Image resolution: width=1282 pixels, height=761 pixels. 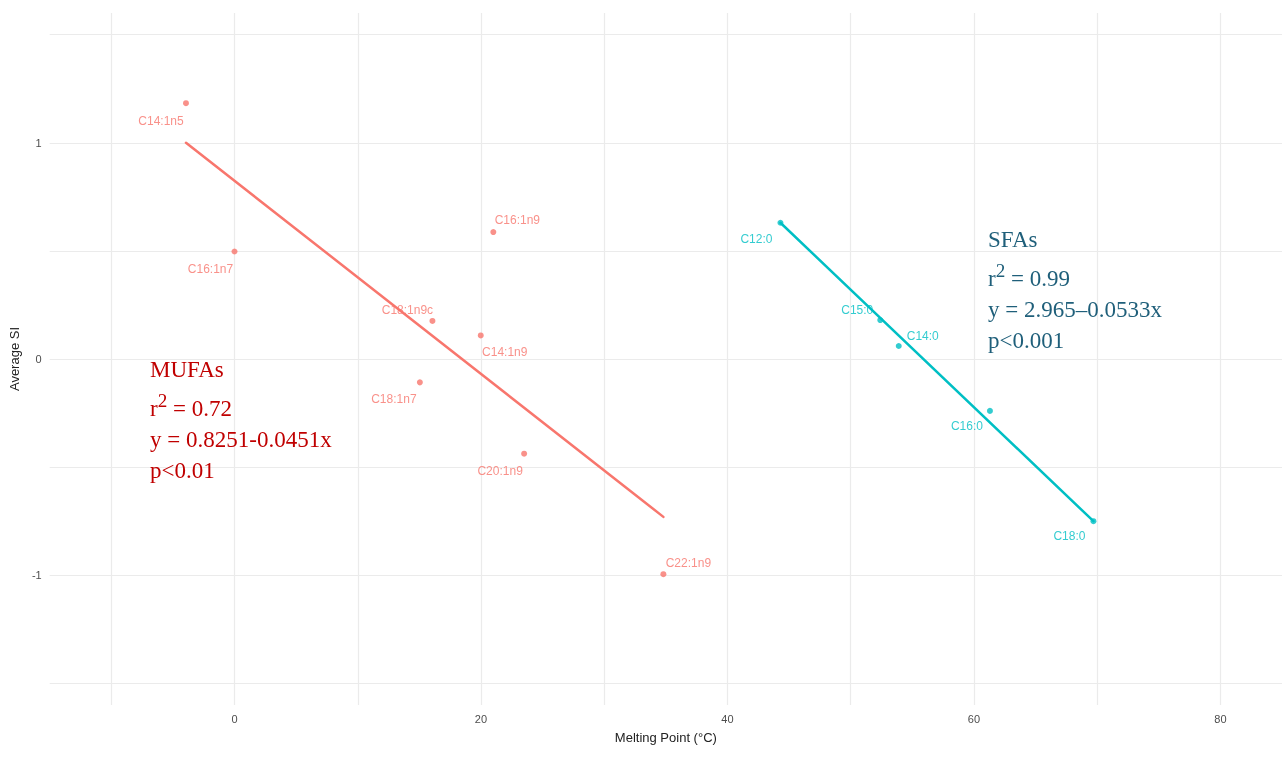 I want to click on annotation: SFAs r$^{2}$ = 0.99 y = 2.965–0.0533x p<0.001, so click(x=1075, y=290).